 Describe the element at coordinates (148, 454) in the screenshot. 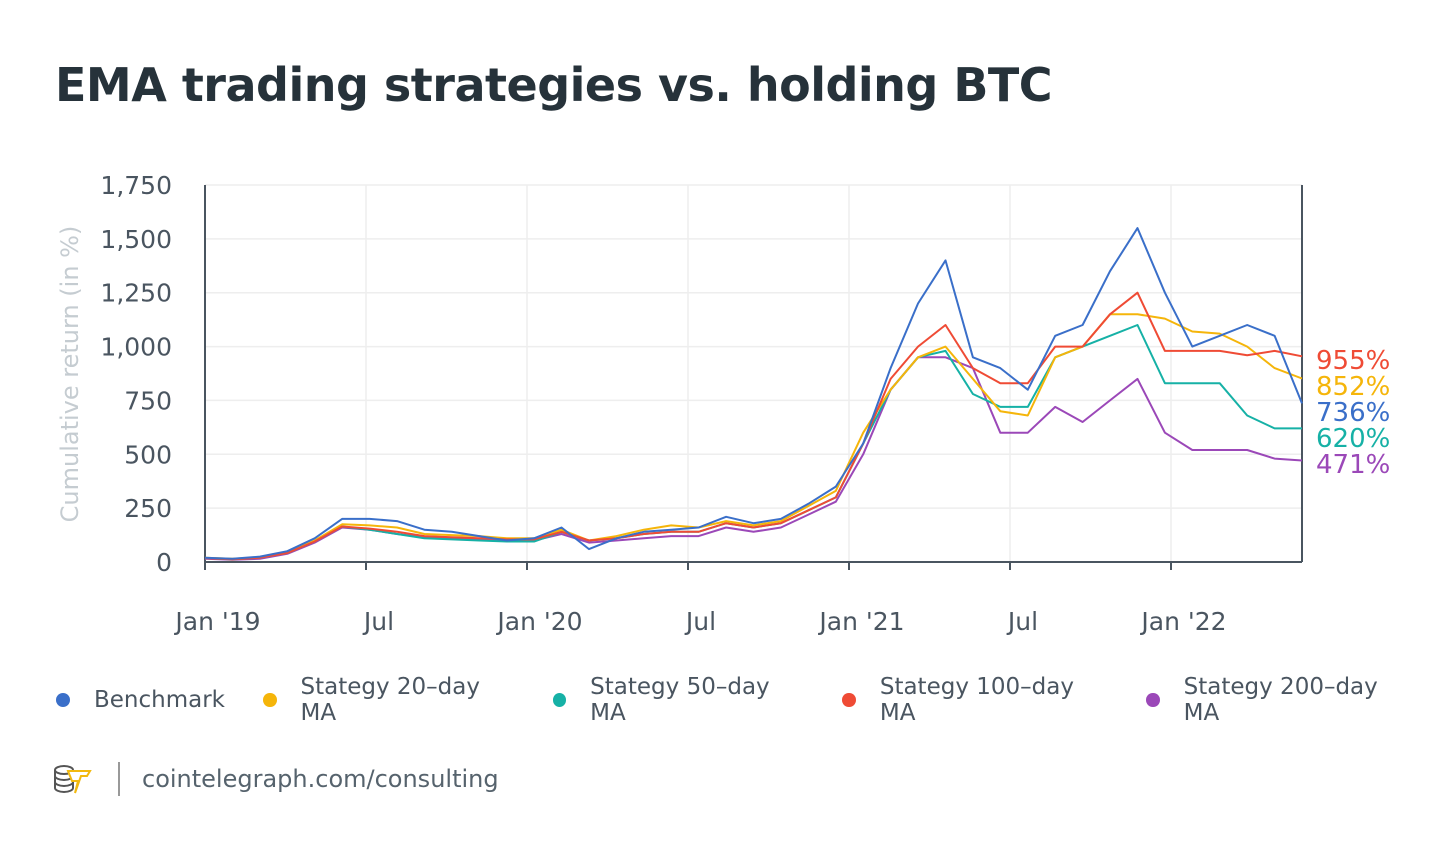

I see `y-tick-label: 500` at that location.